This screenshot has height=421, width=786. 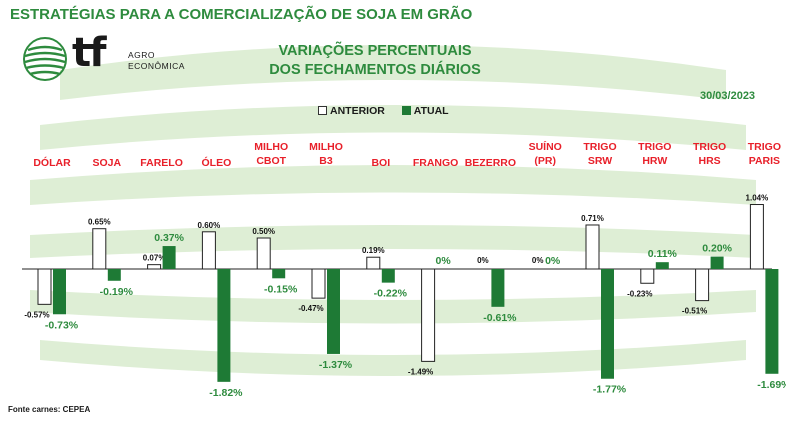 What do you see at coordinates (52, 162) in the screenshot?
I see `category-label: DÓLAR` at bounding box center [52, 162].